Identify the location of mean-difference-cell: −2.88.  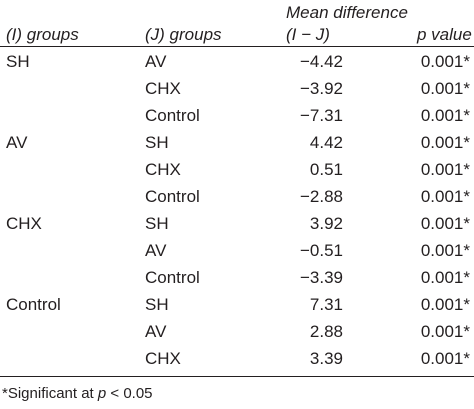
(321, 196).